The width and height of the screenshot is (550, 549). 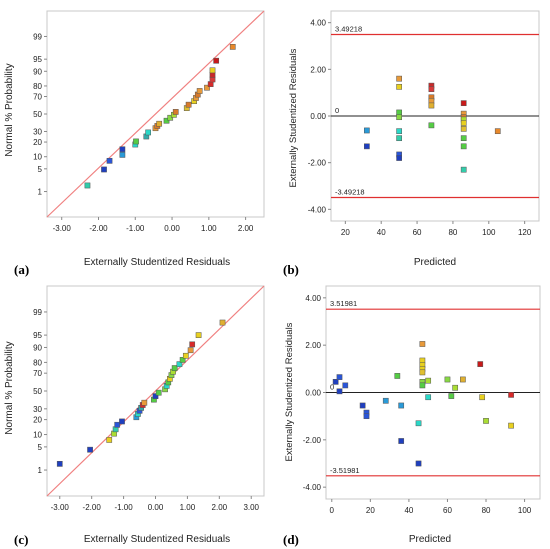 I want to click on upper-limit-label: 3.49218, so click(x=348, y=29).